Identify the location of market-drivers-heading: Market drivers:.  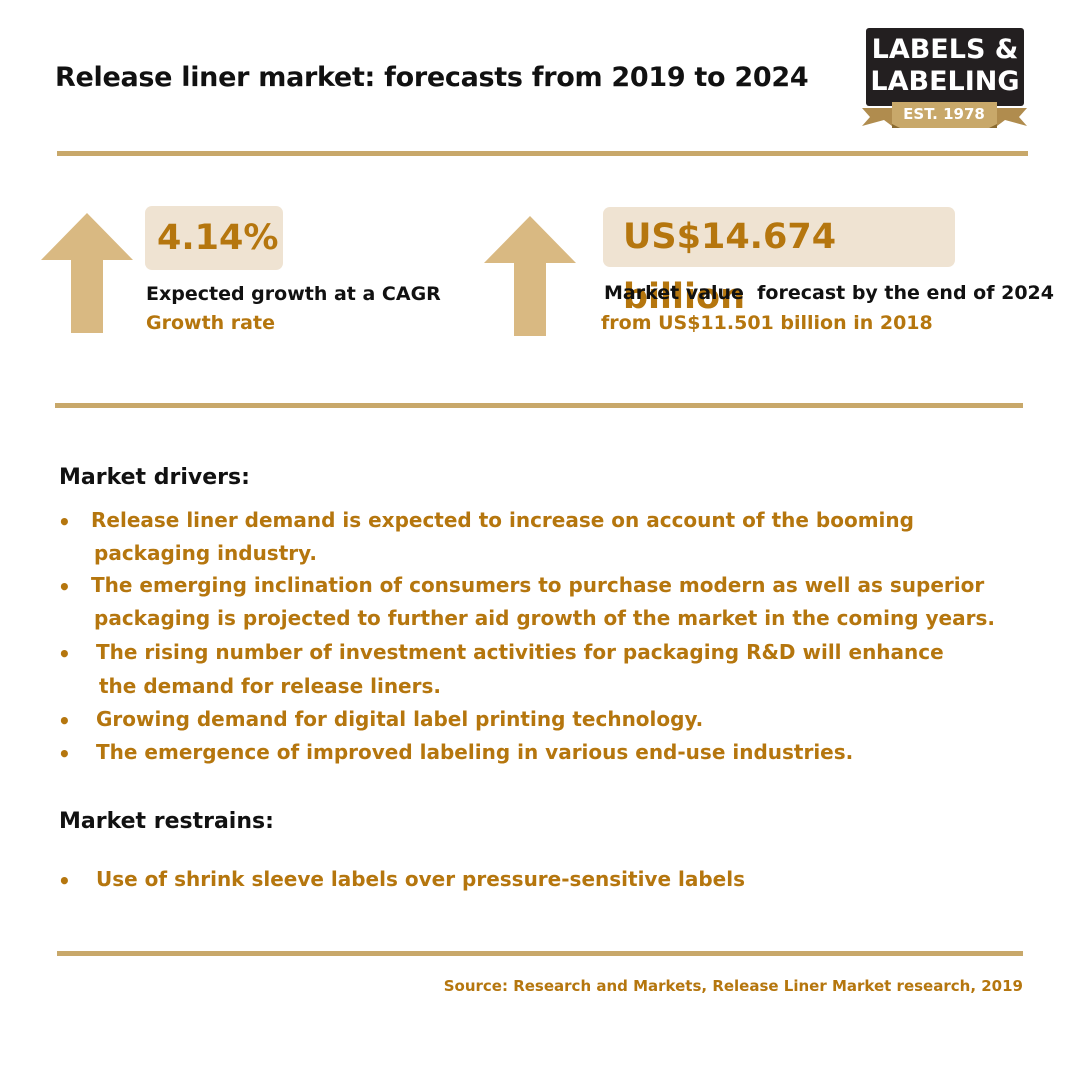
(154, 477).